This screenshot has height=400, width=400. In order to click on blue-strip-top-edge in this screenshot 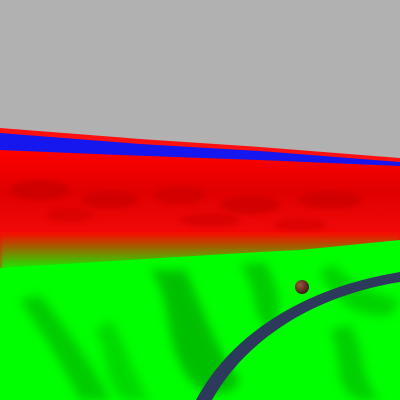, I will do `click(200, 145)`.